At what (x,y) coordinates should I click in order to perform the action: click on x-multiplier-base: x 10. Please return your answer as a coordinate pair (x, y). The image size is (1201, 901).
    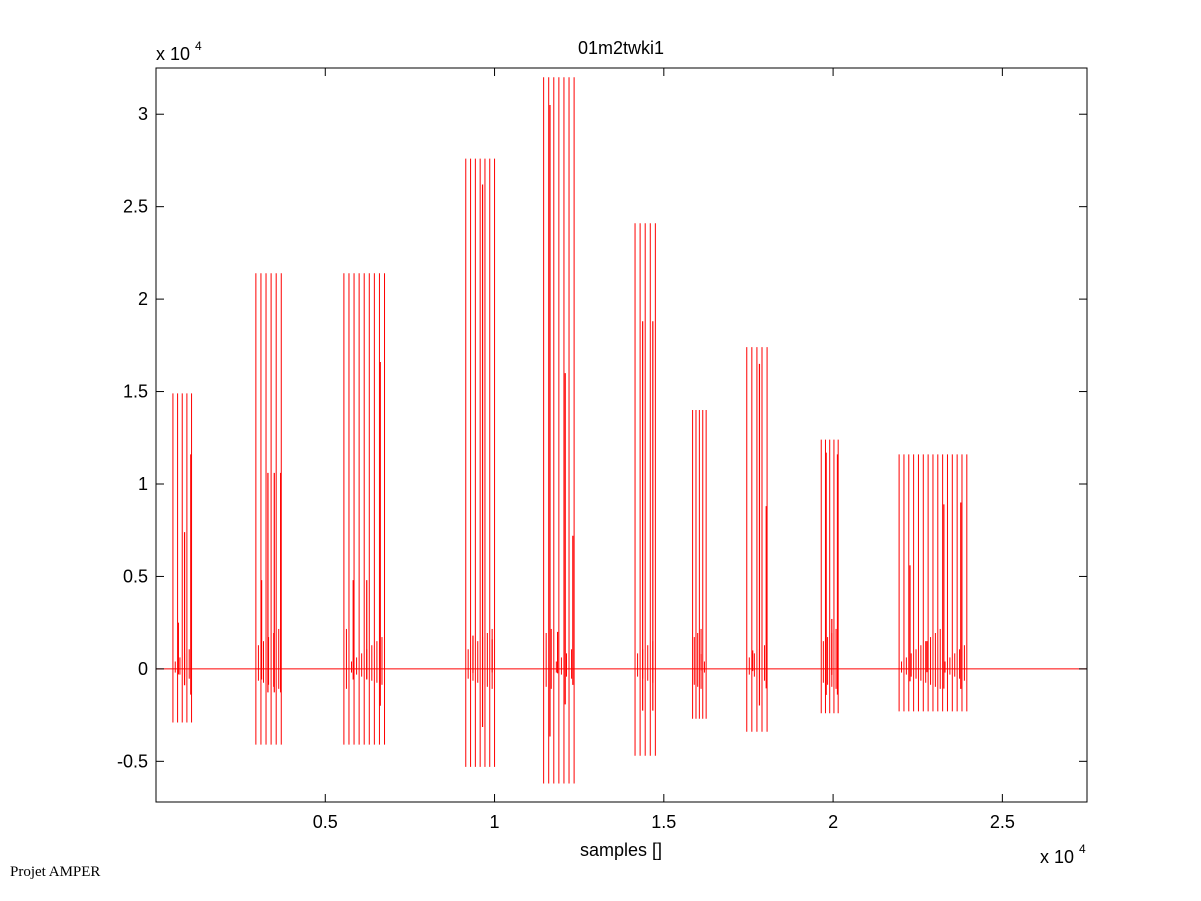
    Looking at the image, I should click on (1057, 857).